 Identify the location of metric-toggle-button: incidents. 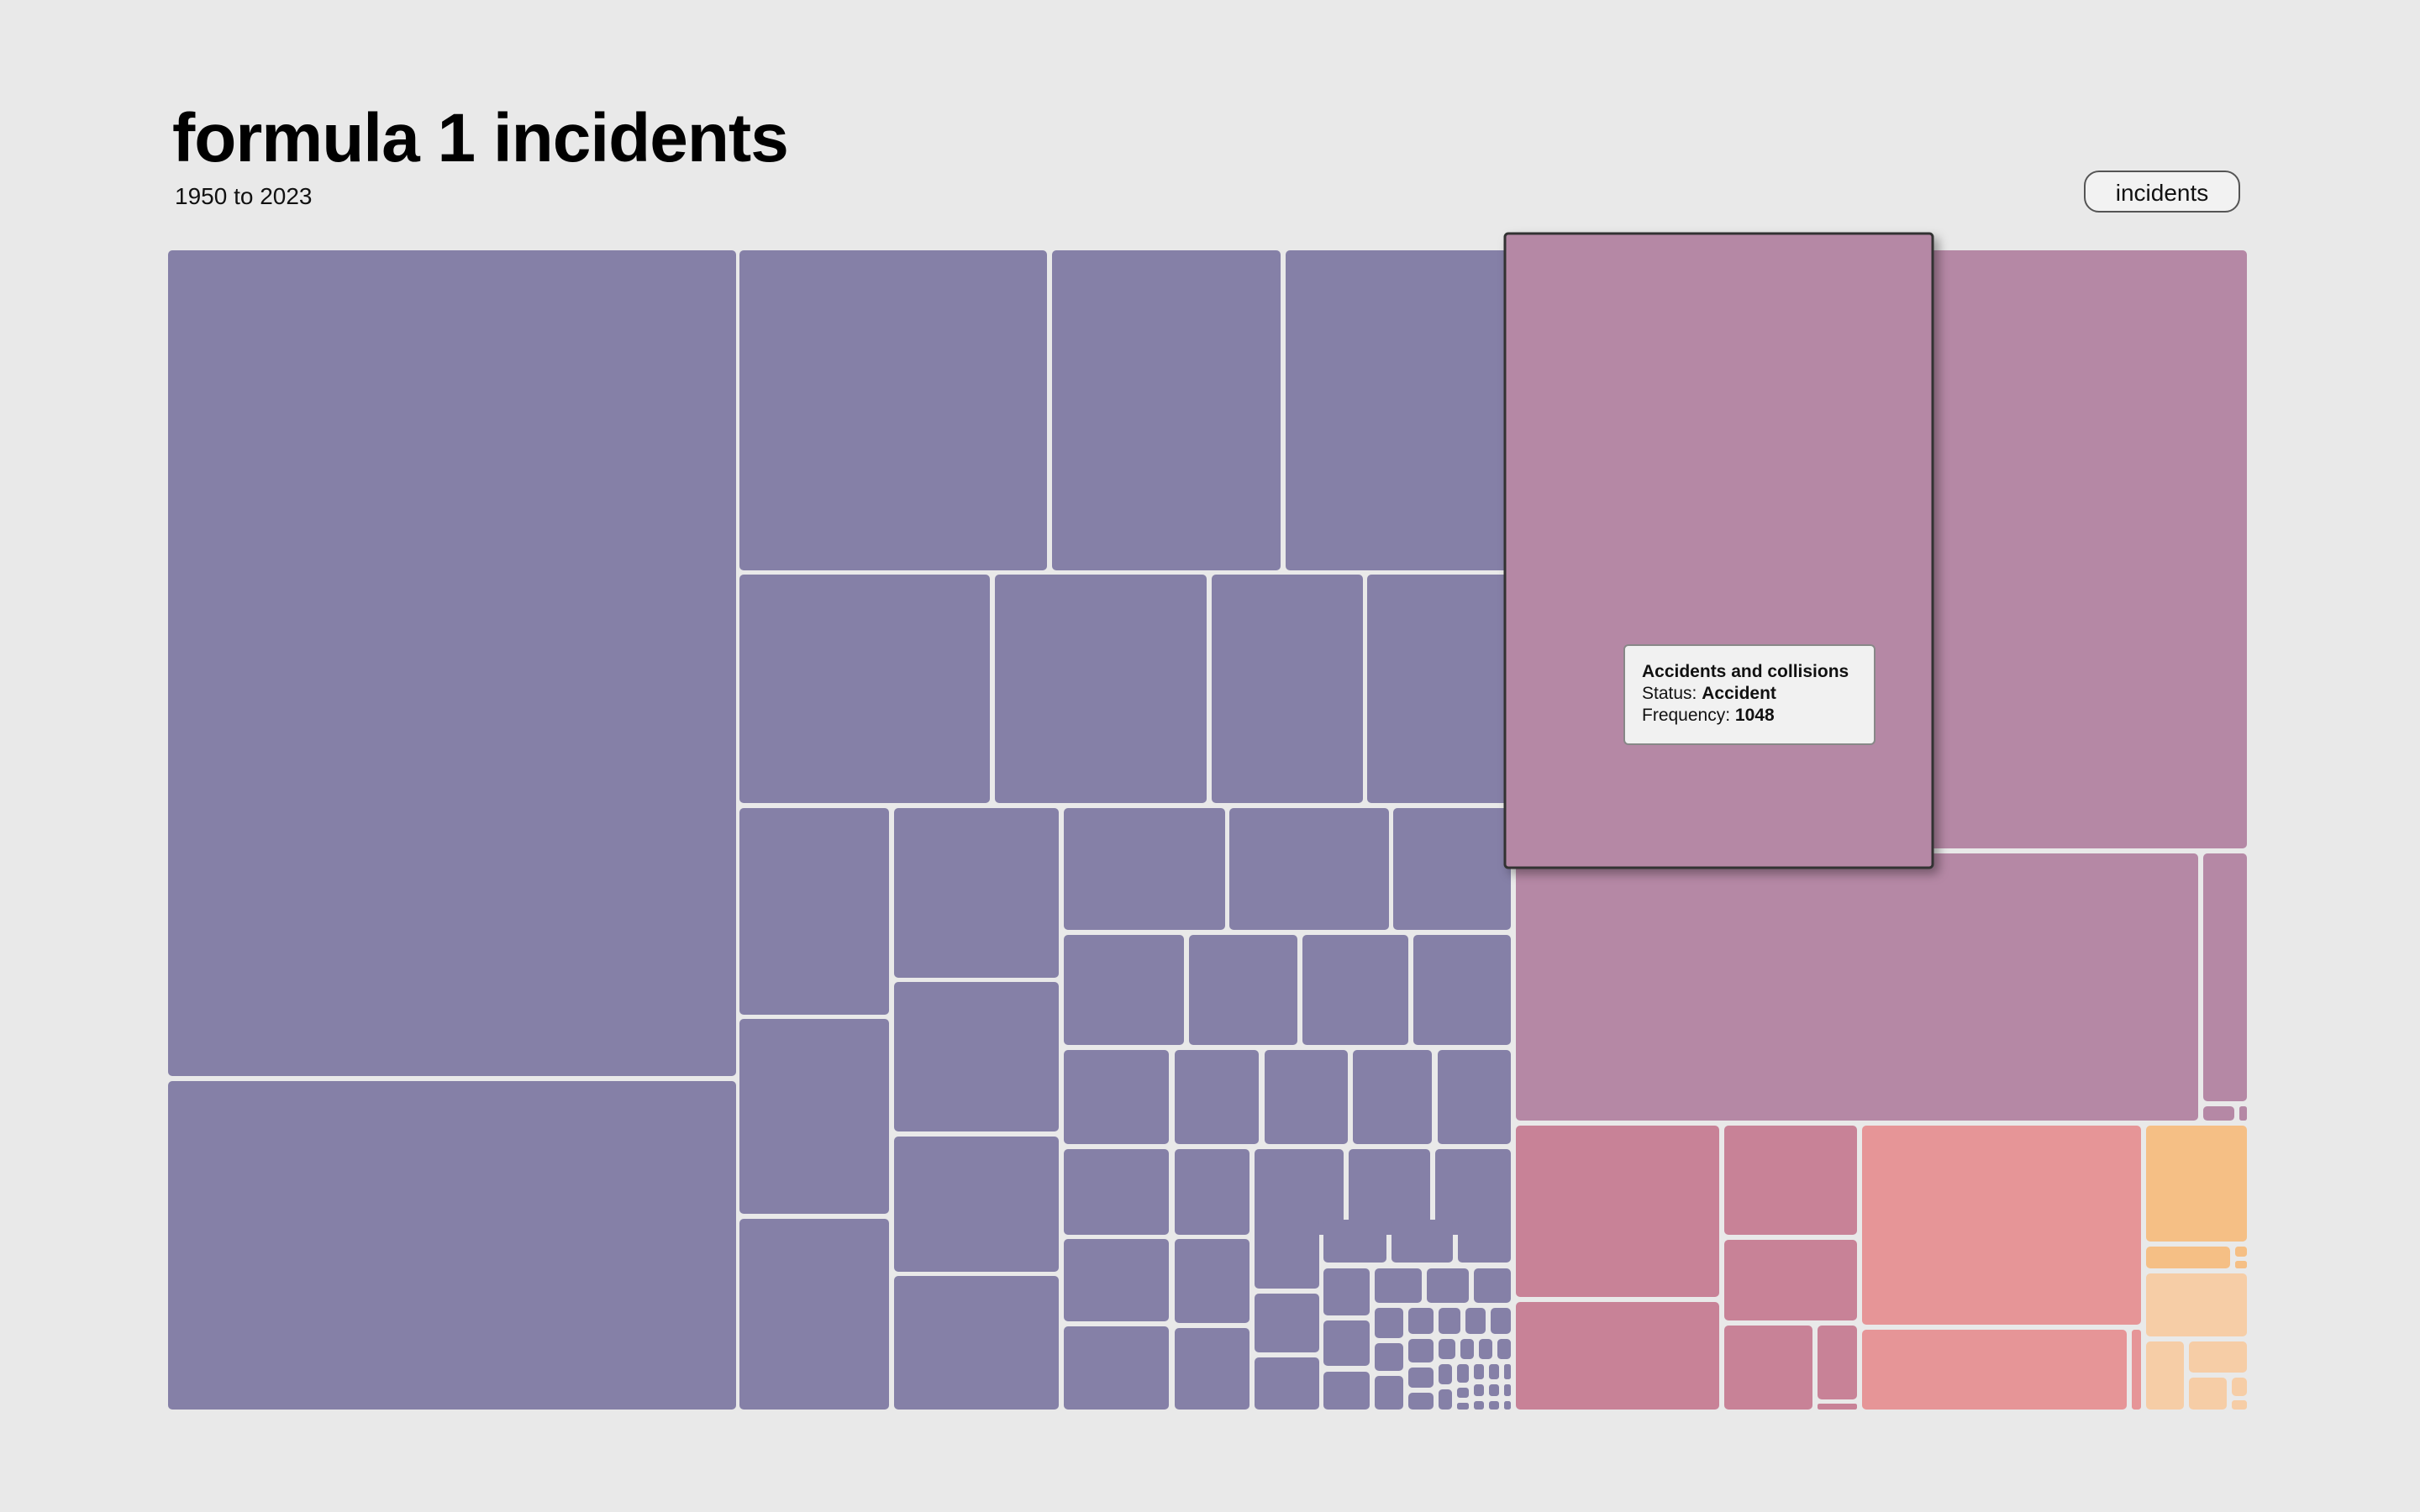
(2162, 192).